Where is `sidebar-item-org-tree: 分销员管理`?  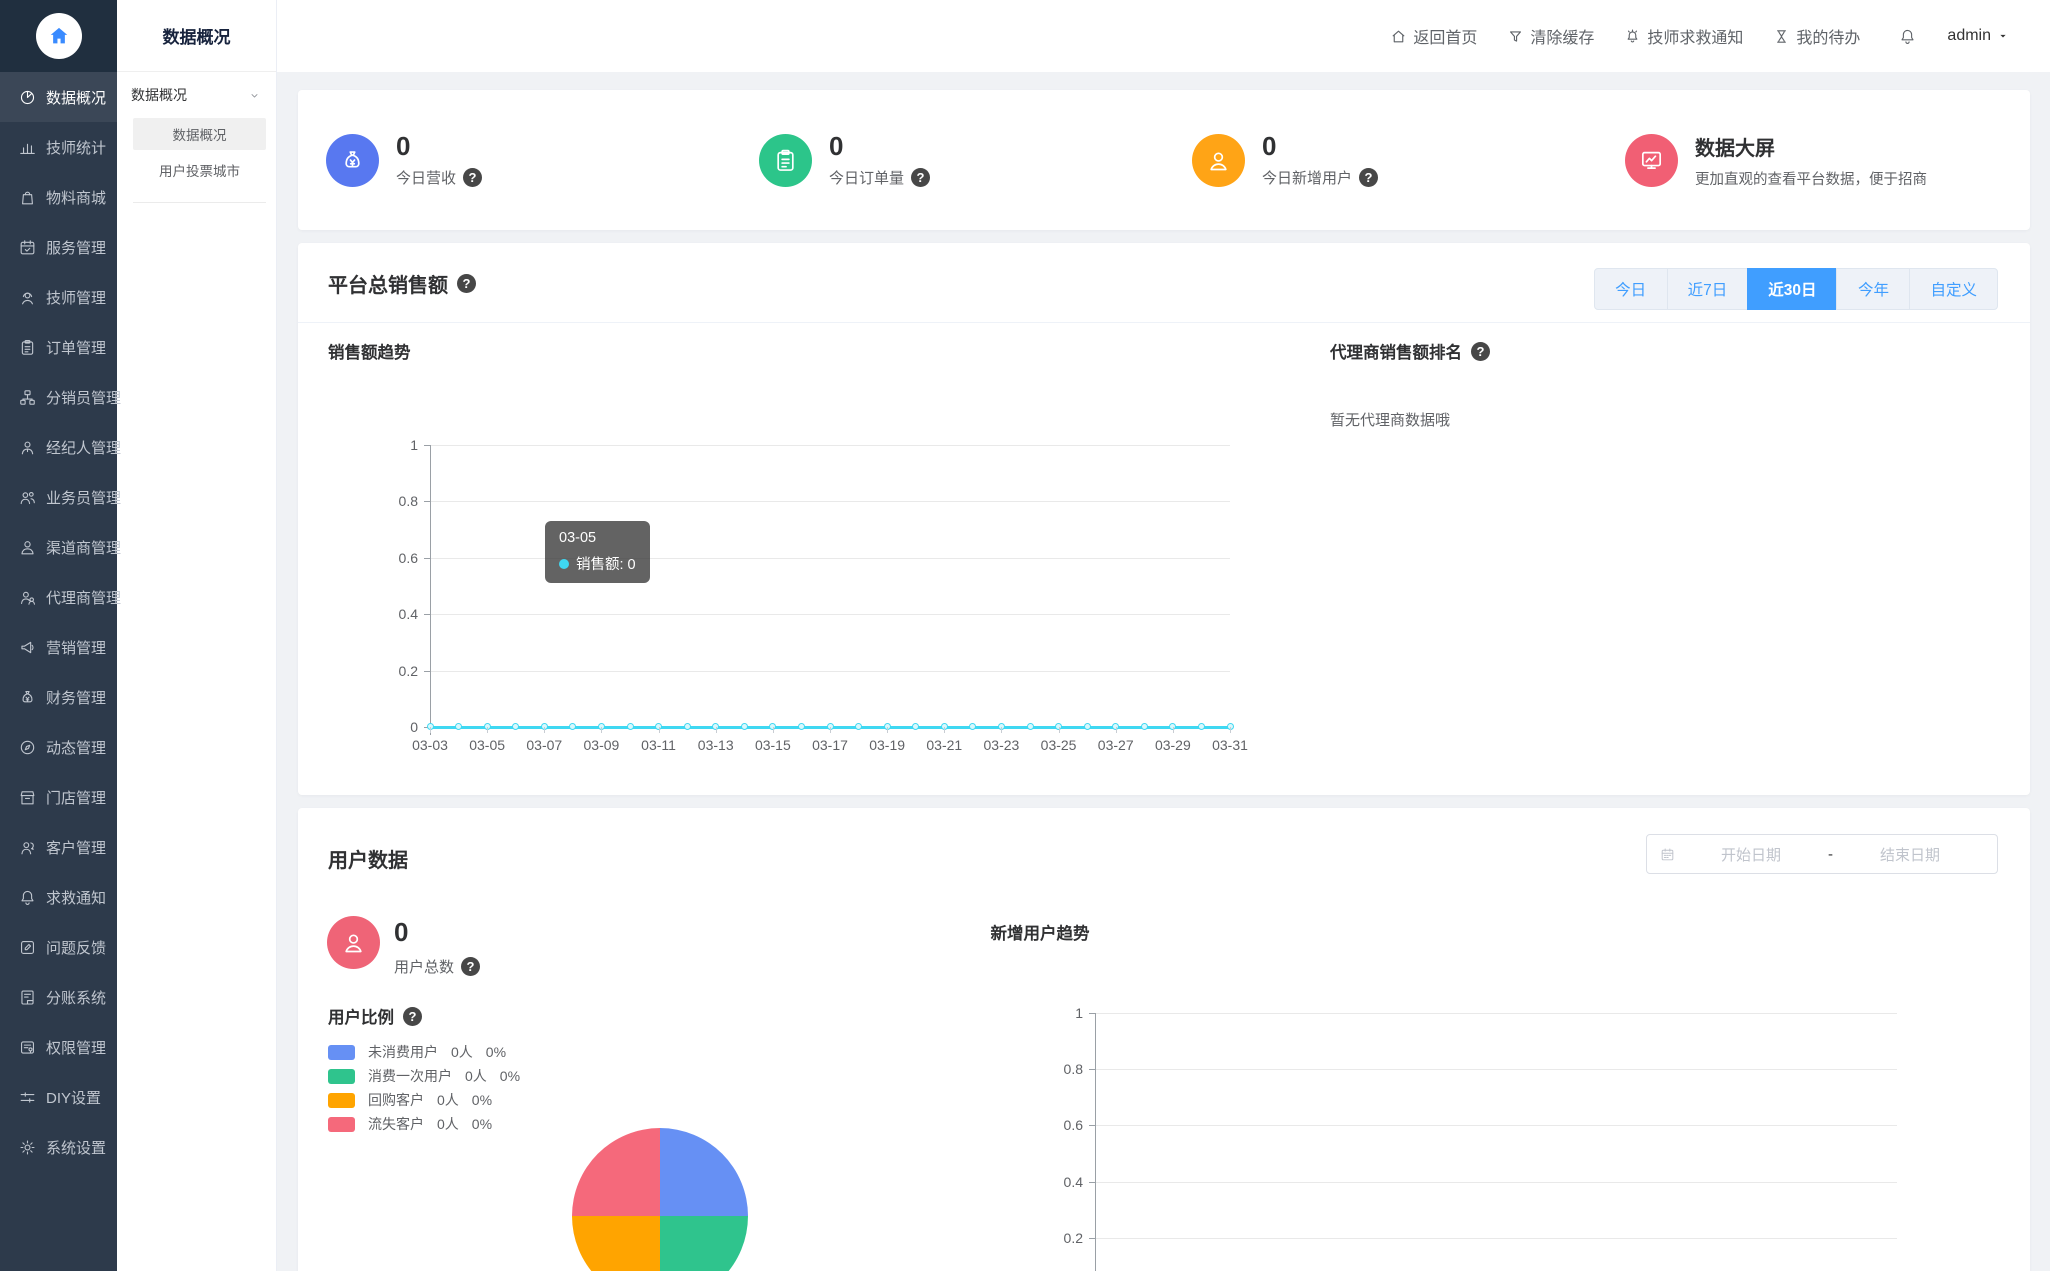 sidebar-item-org-tree: 分销员管理 is located at coordinates (60, 397).